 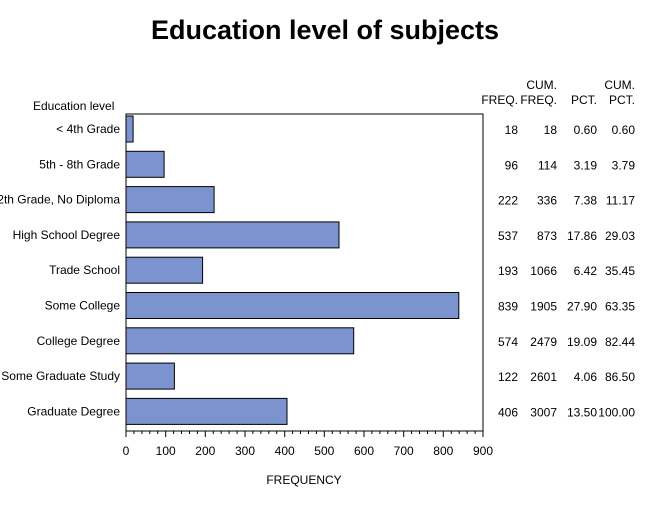 I want to click on table-cell-freq-8: 406, so click(x=508, y=412).